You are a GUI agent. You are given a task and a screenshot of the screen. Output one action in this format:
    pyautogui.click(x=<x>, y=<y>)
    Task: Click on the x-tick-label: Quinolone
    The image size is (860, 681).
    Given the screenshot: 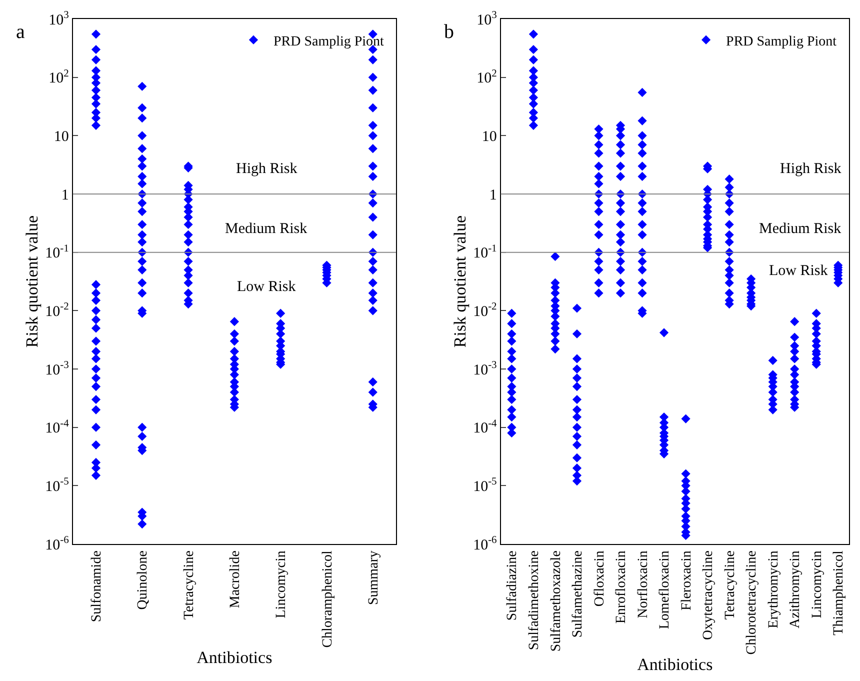 What is the action you would take?
    pyautogui.click(x=143, y=580)
    